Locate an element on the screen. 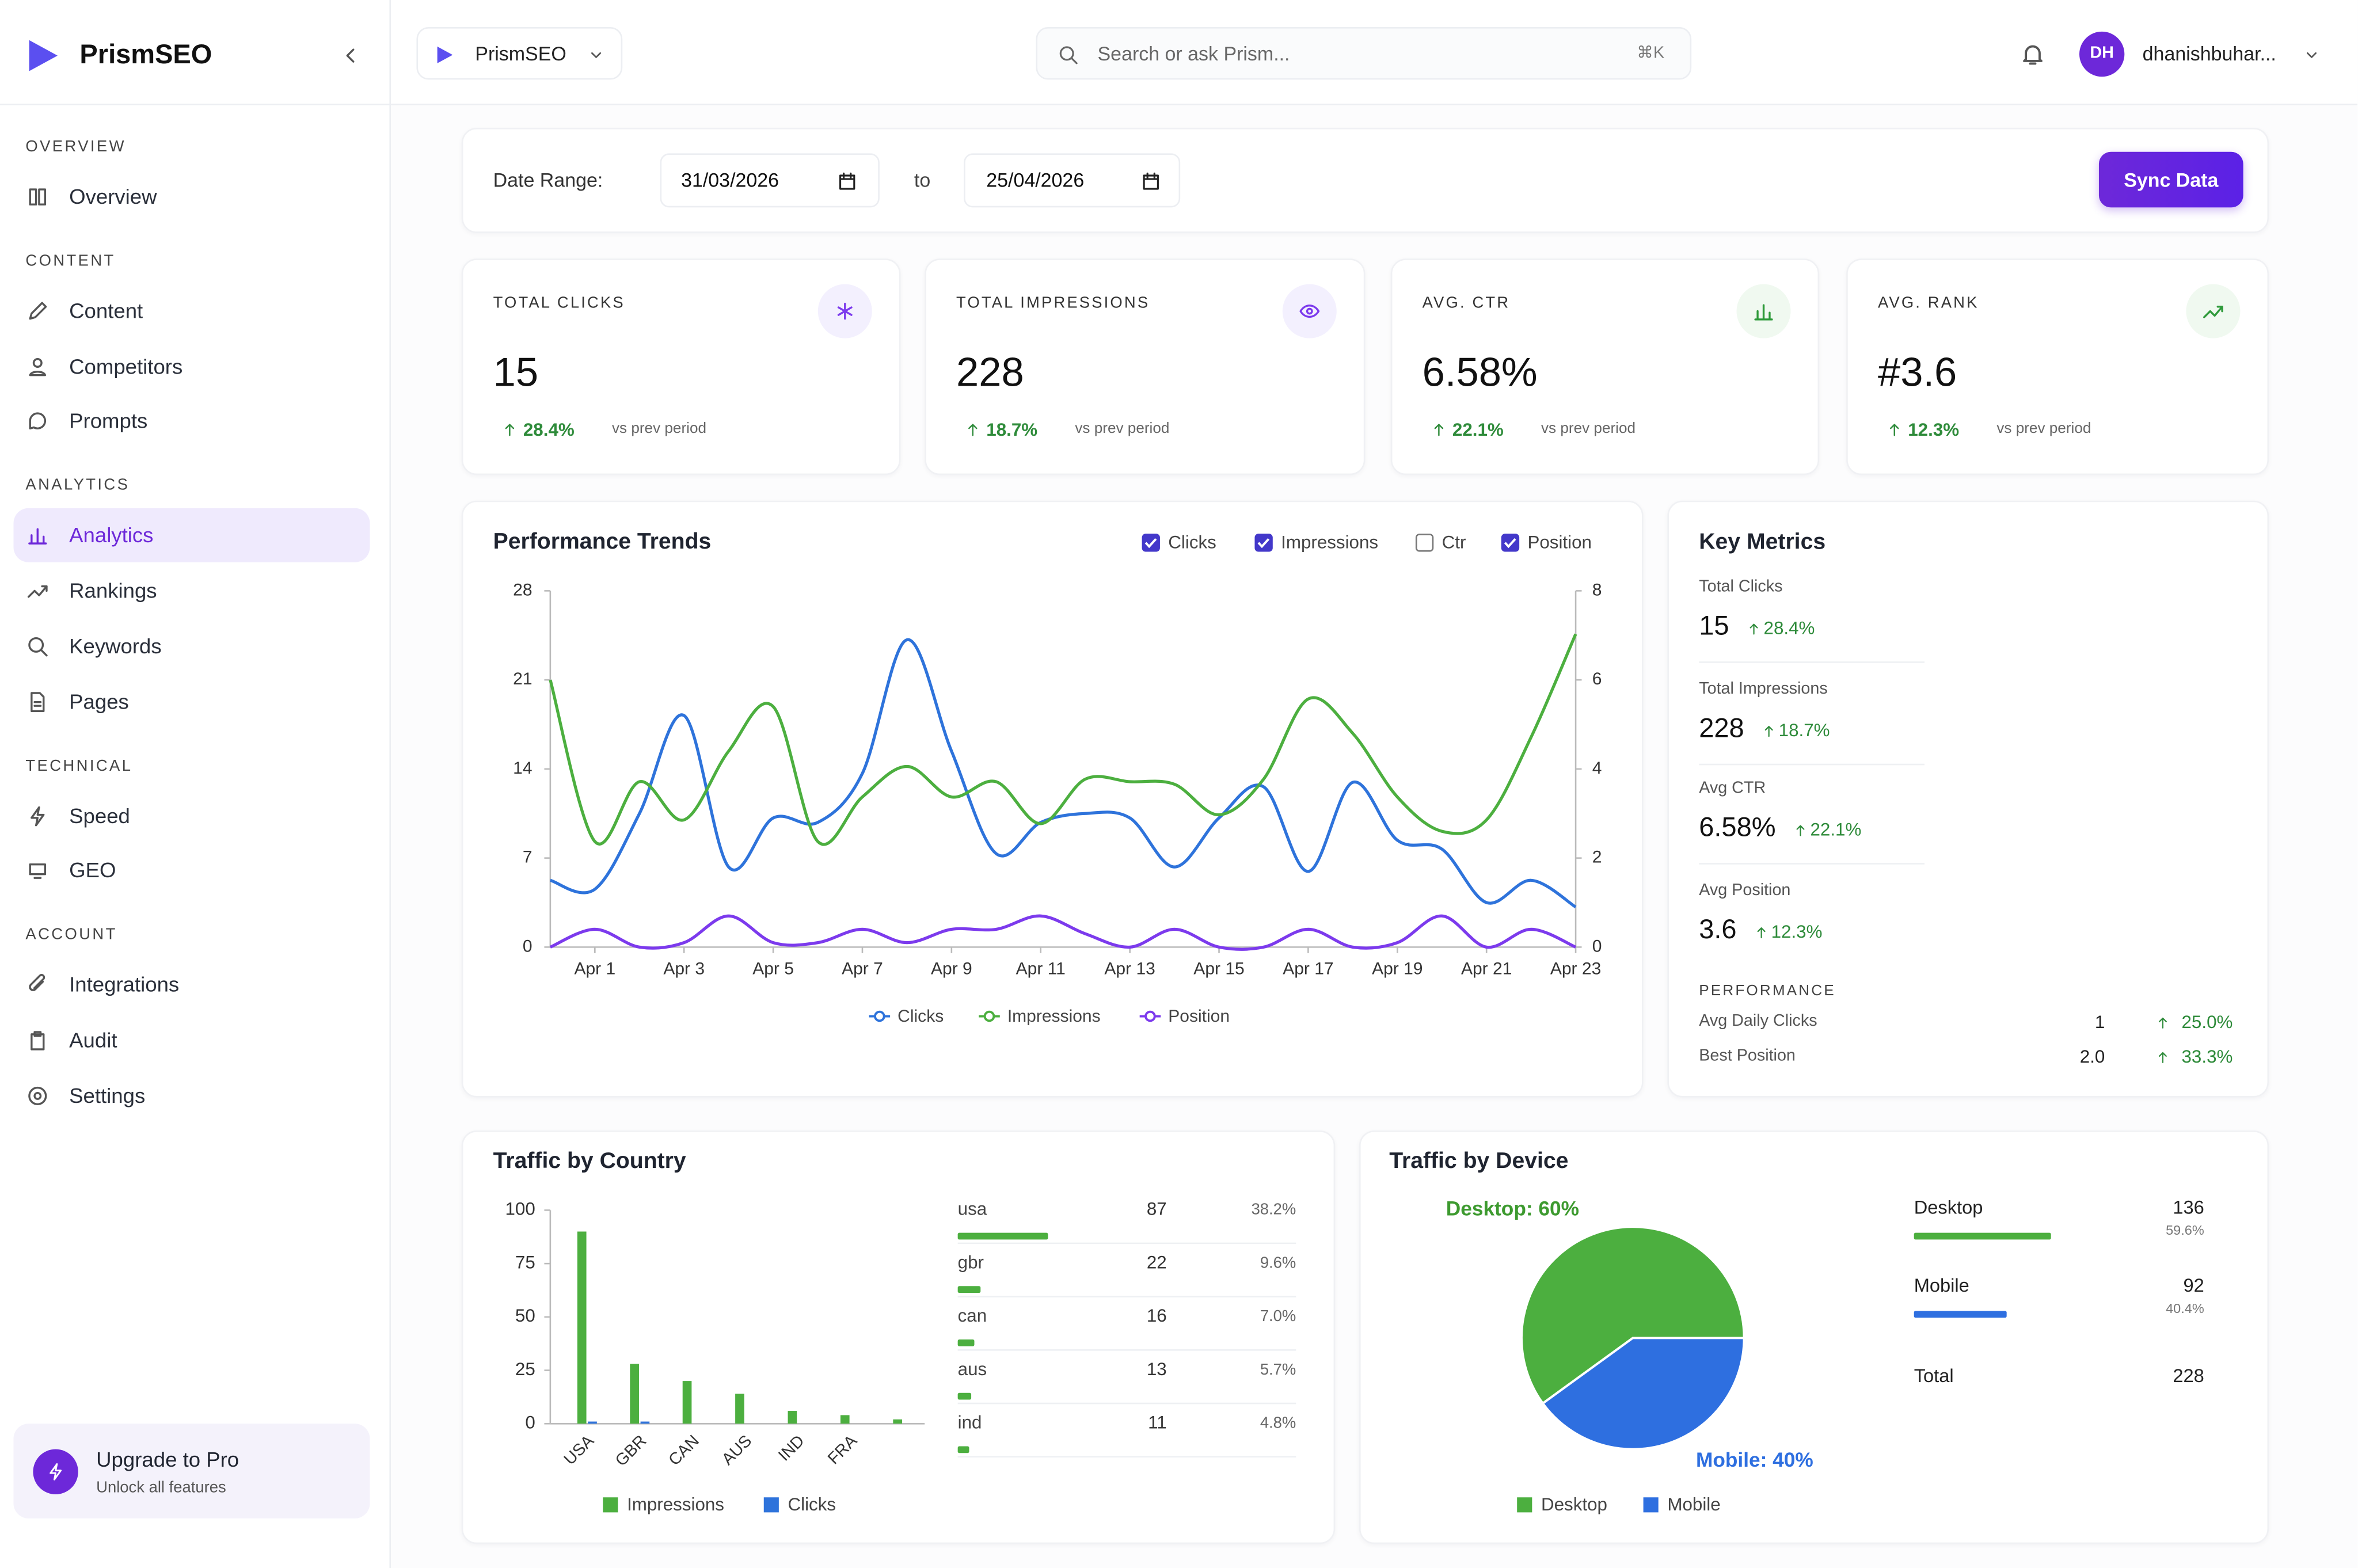  nav-item: Integrations is located at coordinates (124, 985).